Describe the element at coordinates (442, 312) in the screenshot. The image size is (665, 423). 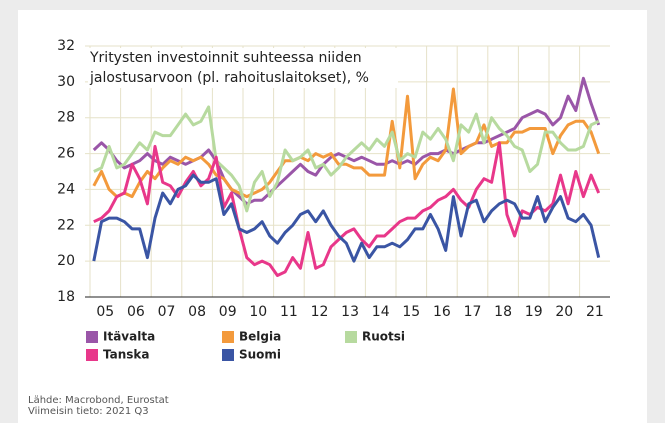
I see `x-tick-label: 16` at that location.